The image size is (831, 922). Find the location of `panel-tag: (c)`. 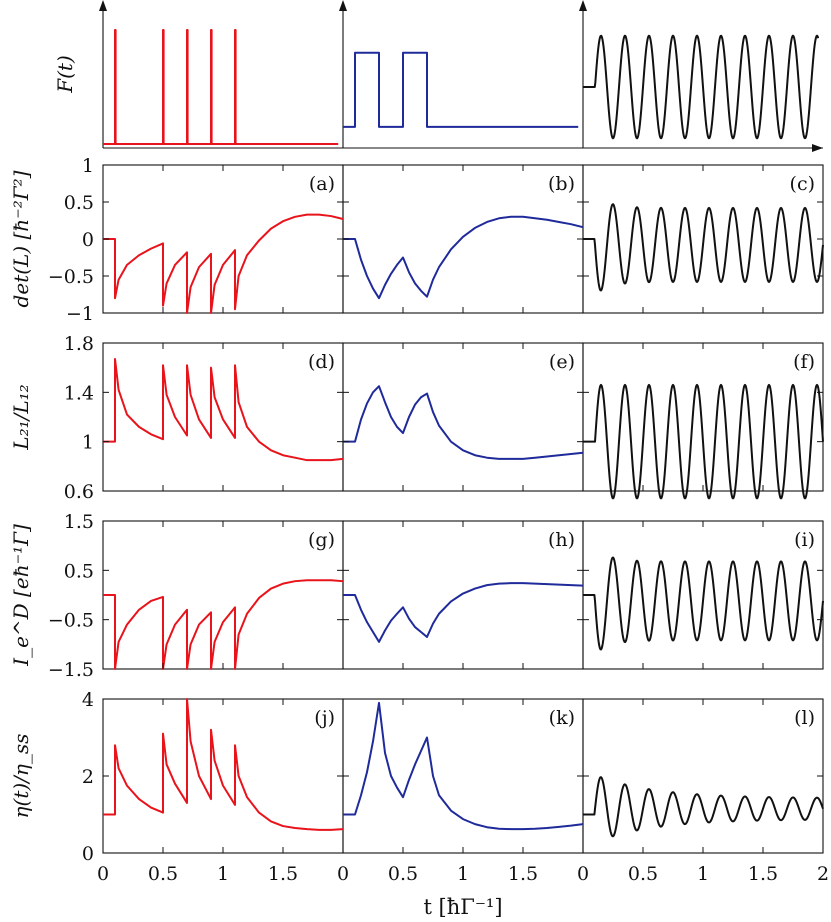

panel-tag: (c) is located at coordinates (802, 184).